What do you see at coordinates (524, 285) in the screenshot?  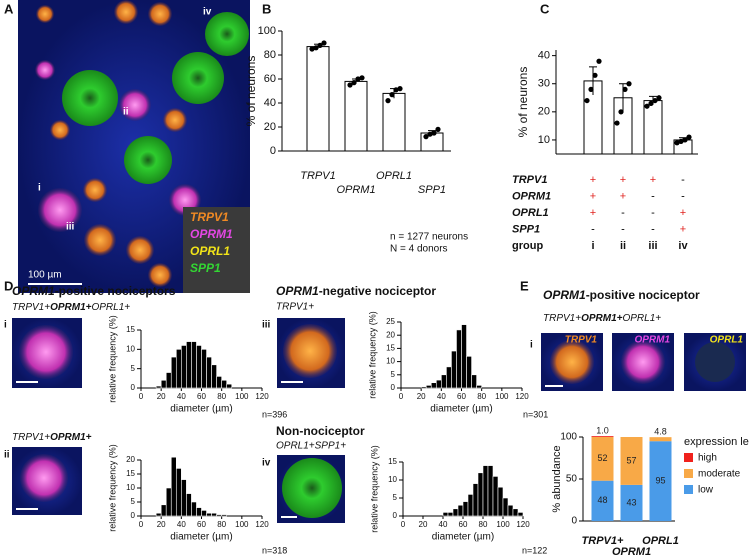 I see `panel-letter: E` at bounding box center [524, 285].